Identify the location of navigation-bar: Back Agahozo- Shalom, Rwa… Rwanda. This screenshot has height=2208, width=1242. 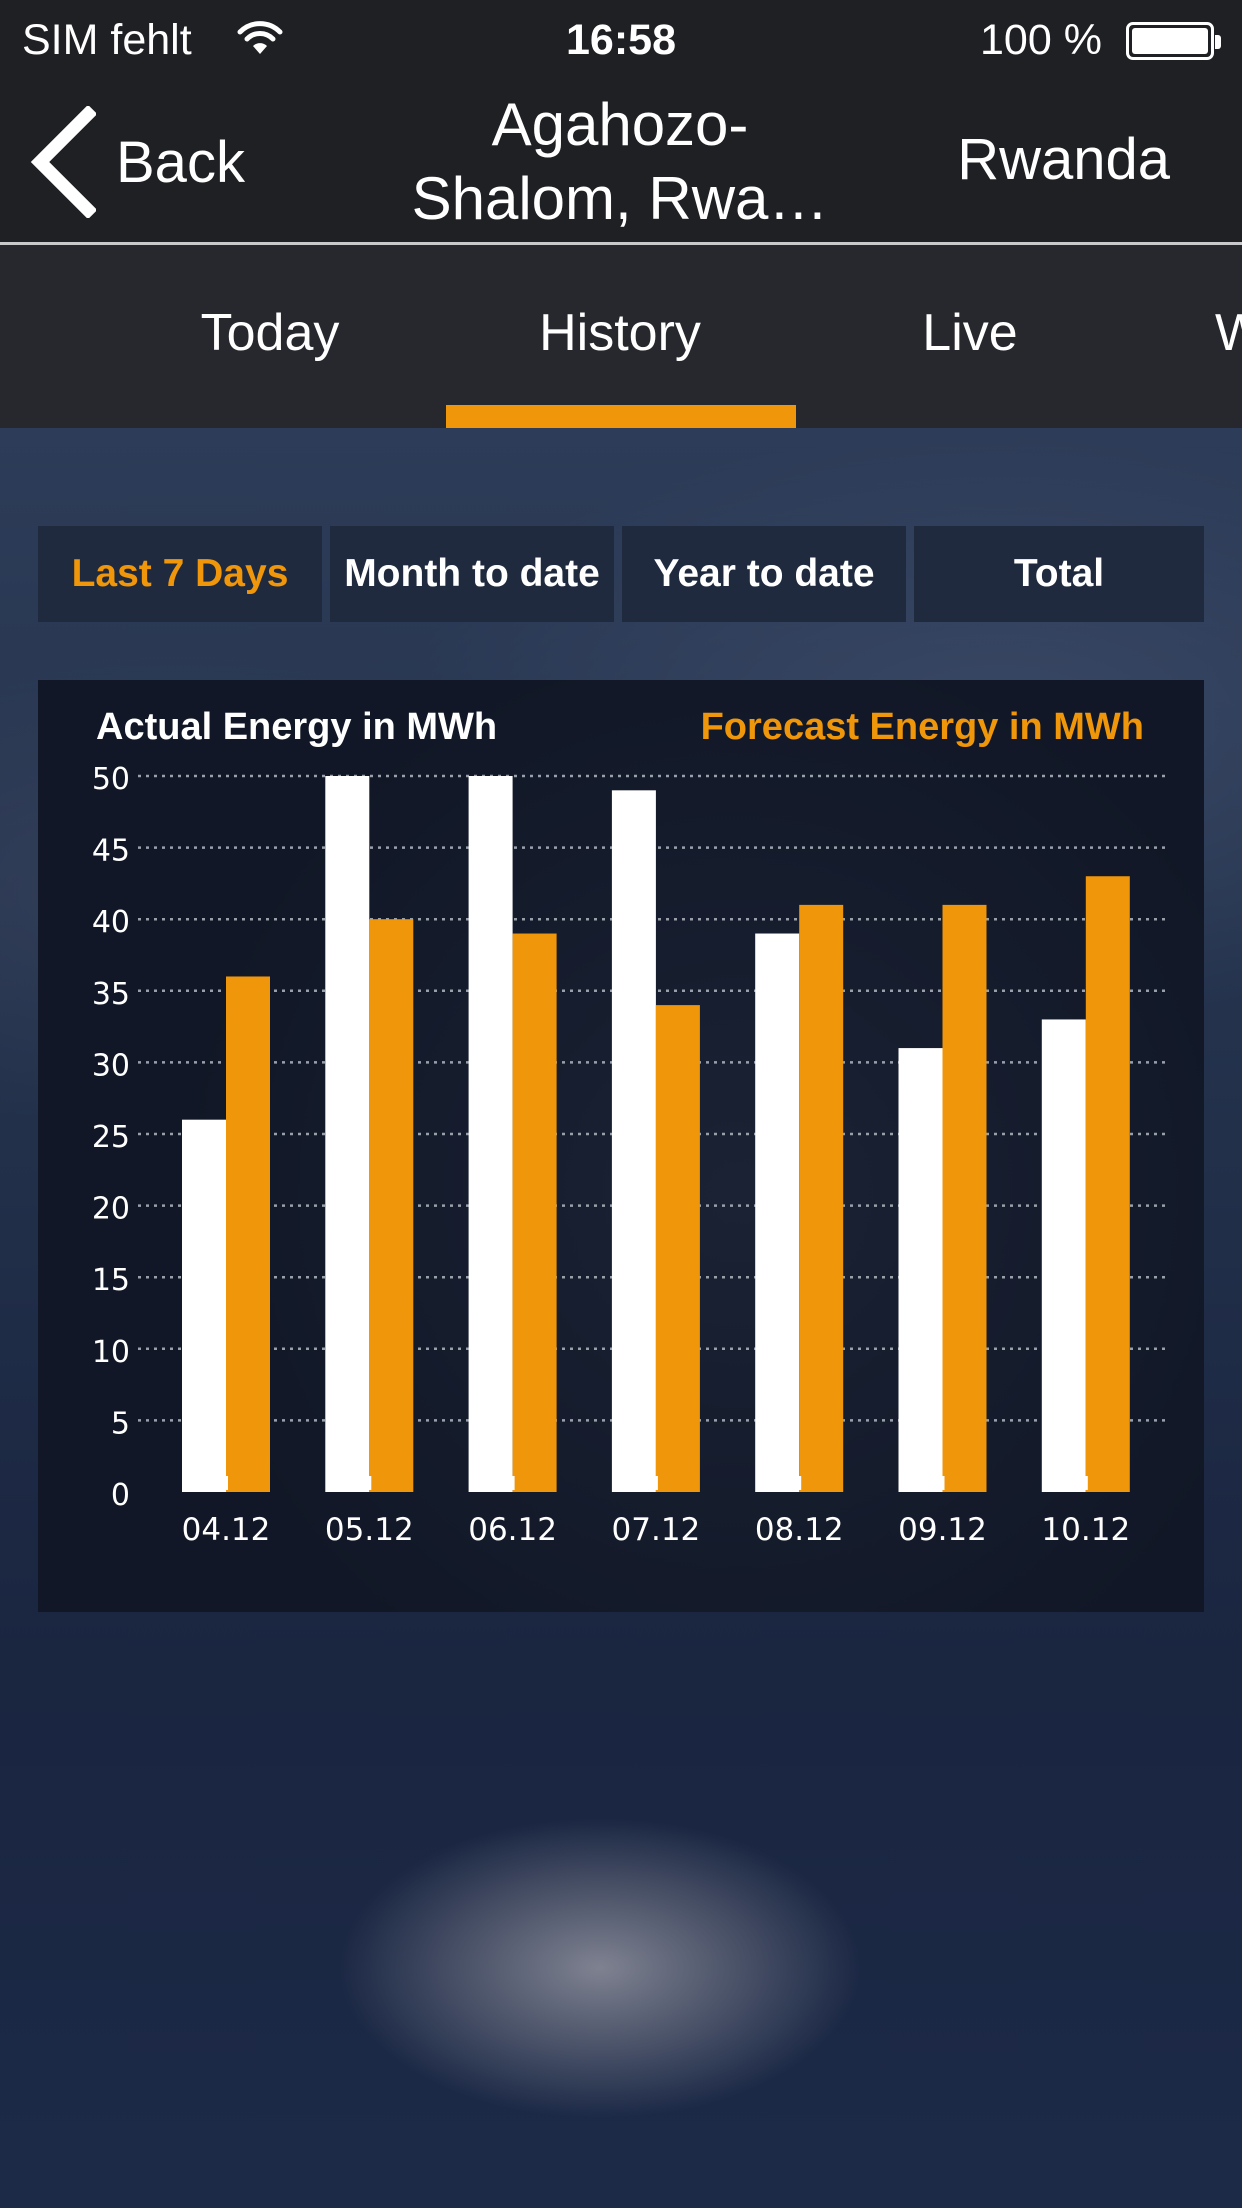
(621, 163).